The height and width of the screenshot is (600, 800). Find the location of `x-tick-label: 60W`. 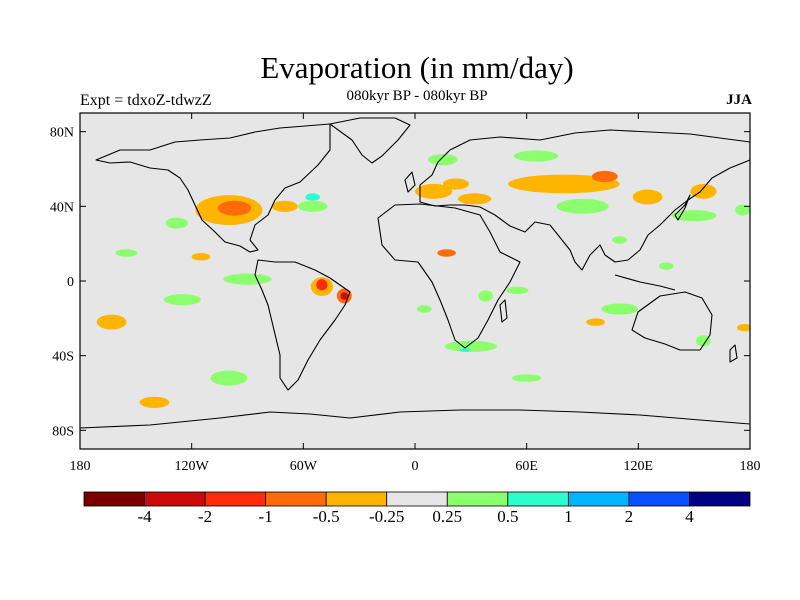

x-tick-label: 60W is located at coordinates (304, 466).